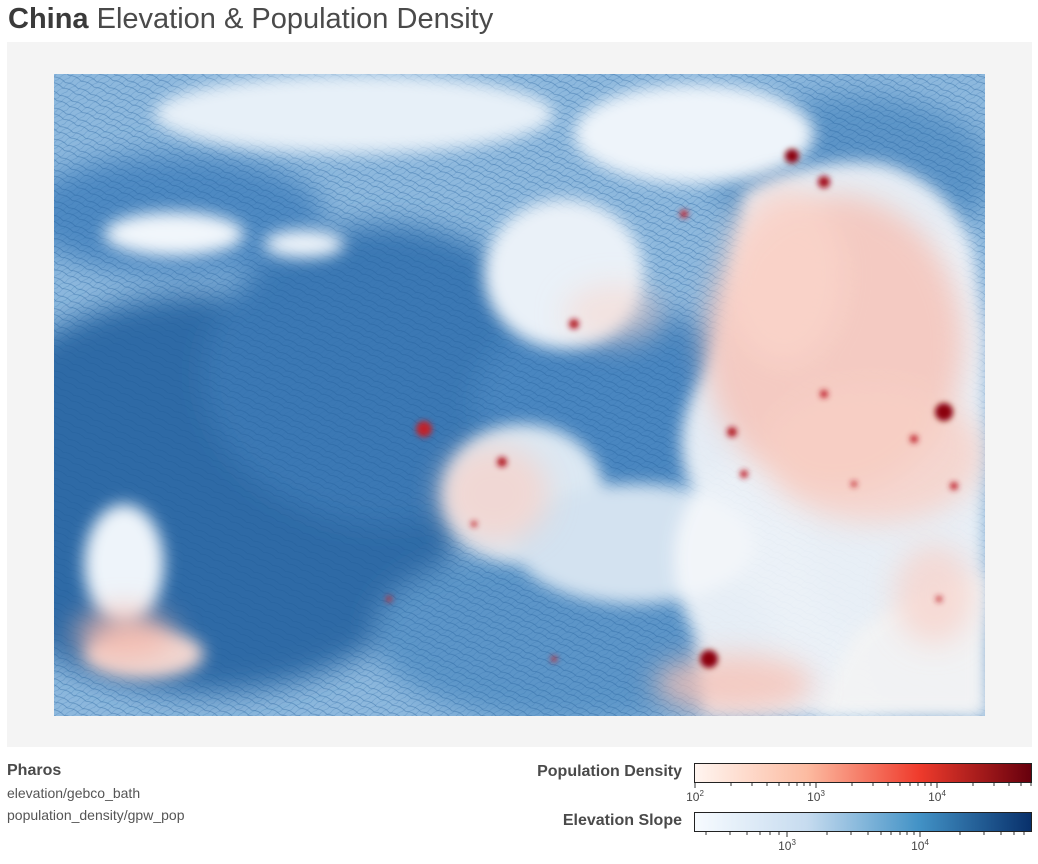 The image size is (1038, 864). Describe the element at coordinates (34, 770) in the screenshot. I see `source-name: Pharos` at that location.